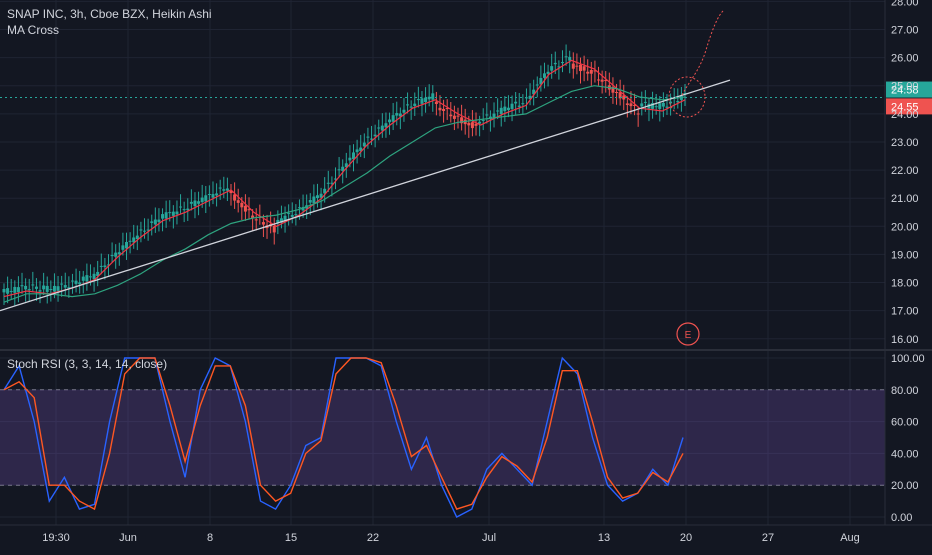  Describe the element at coordinates (687, 97) in the screenshot. I see `drawn-circle` at that location.